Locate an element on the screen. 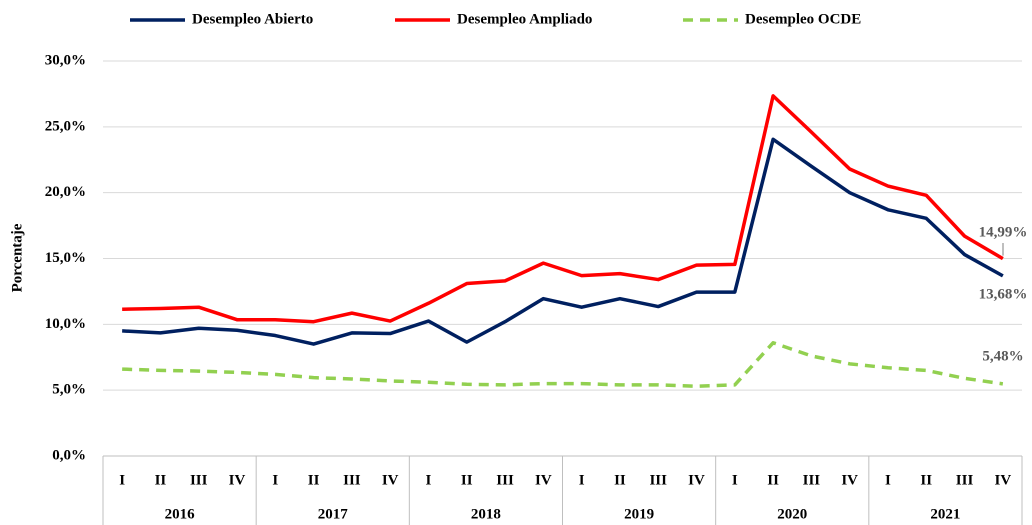 The height and width of the screenshot is (525, 1032). data-label: 5,48% is located at coordinates (1002, 356).